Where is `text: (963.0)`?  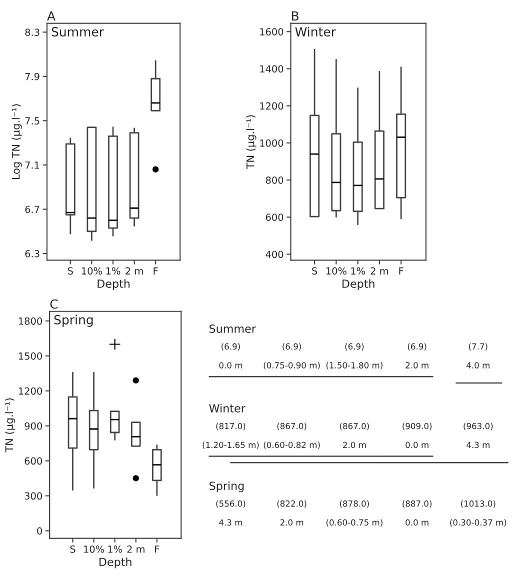 text: (963.0) is located at coordinates (478, 426).